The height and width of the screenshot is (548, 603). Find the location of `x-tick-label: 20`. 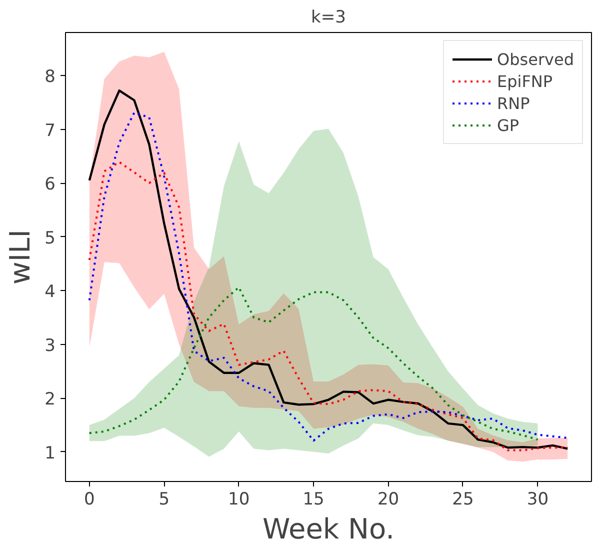

x-tick-label: 20 is located at coordinates (388, 500).